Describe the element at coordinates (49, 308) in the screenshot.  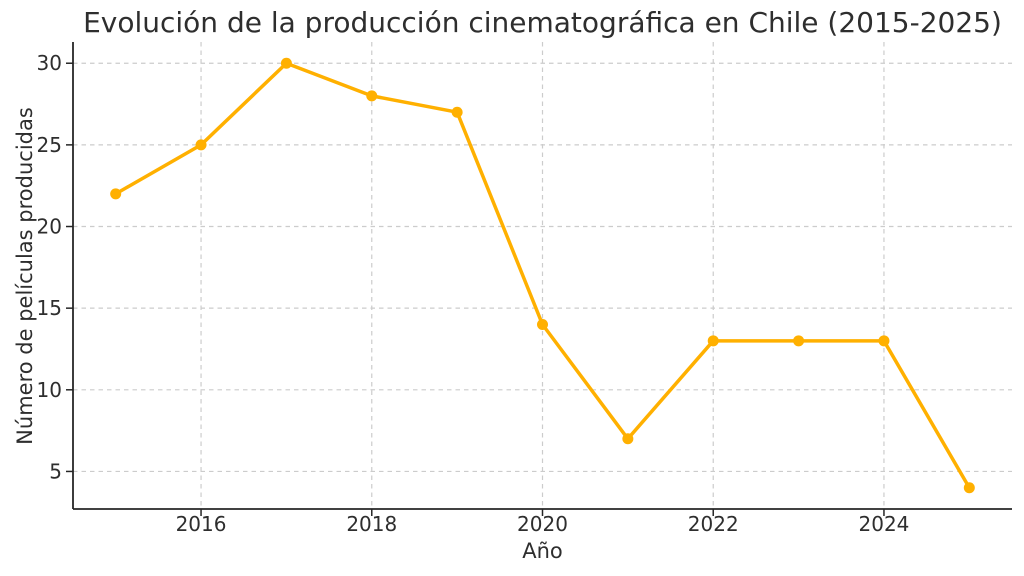
I see `y-tick-label: 15` at that location.